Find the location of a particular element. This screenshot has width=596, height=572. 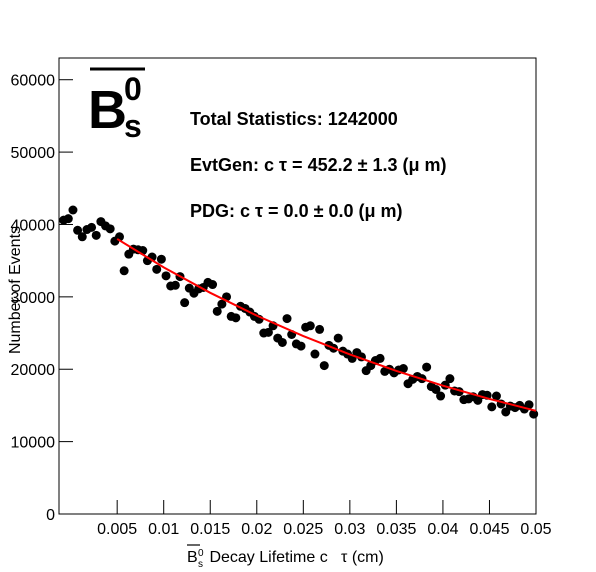

y-label: Number of Events is located at coordinates (15, 290).